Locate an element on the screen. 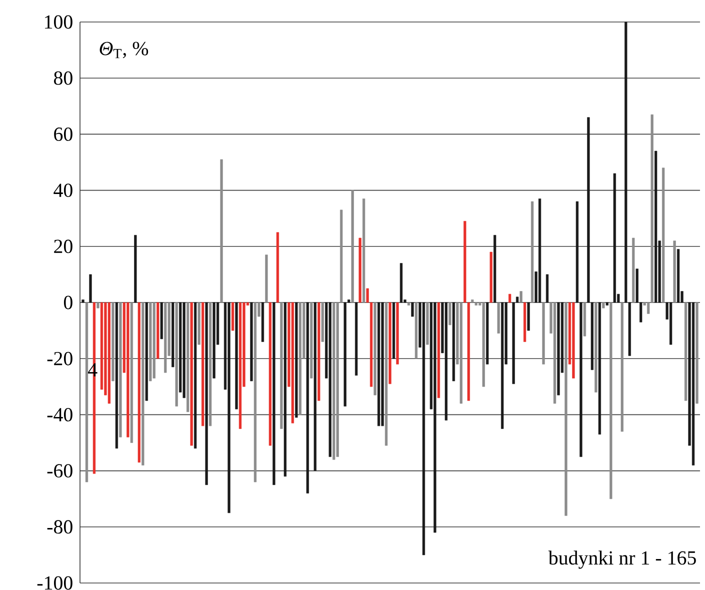  y-tick-label: 0 is located at coordinates (68, 303).